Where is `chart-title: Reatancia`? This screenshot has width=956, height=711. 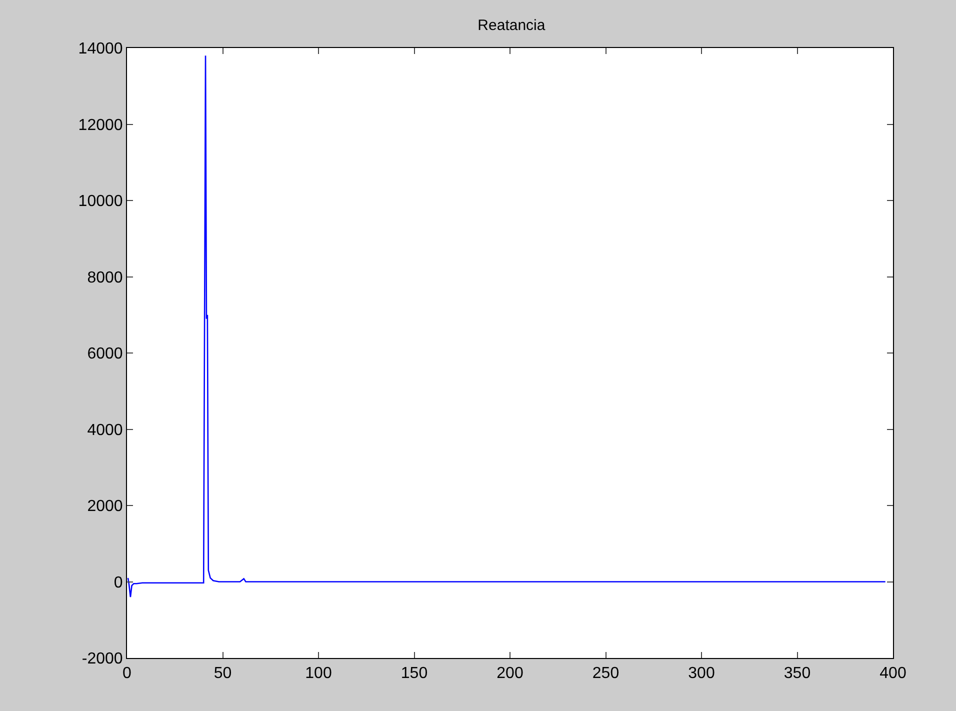 chart-title: Reatancia is located at coordinates (512, 25).